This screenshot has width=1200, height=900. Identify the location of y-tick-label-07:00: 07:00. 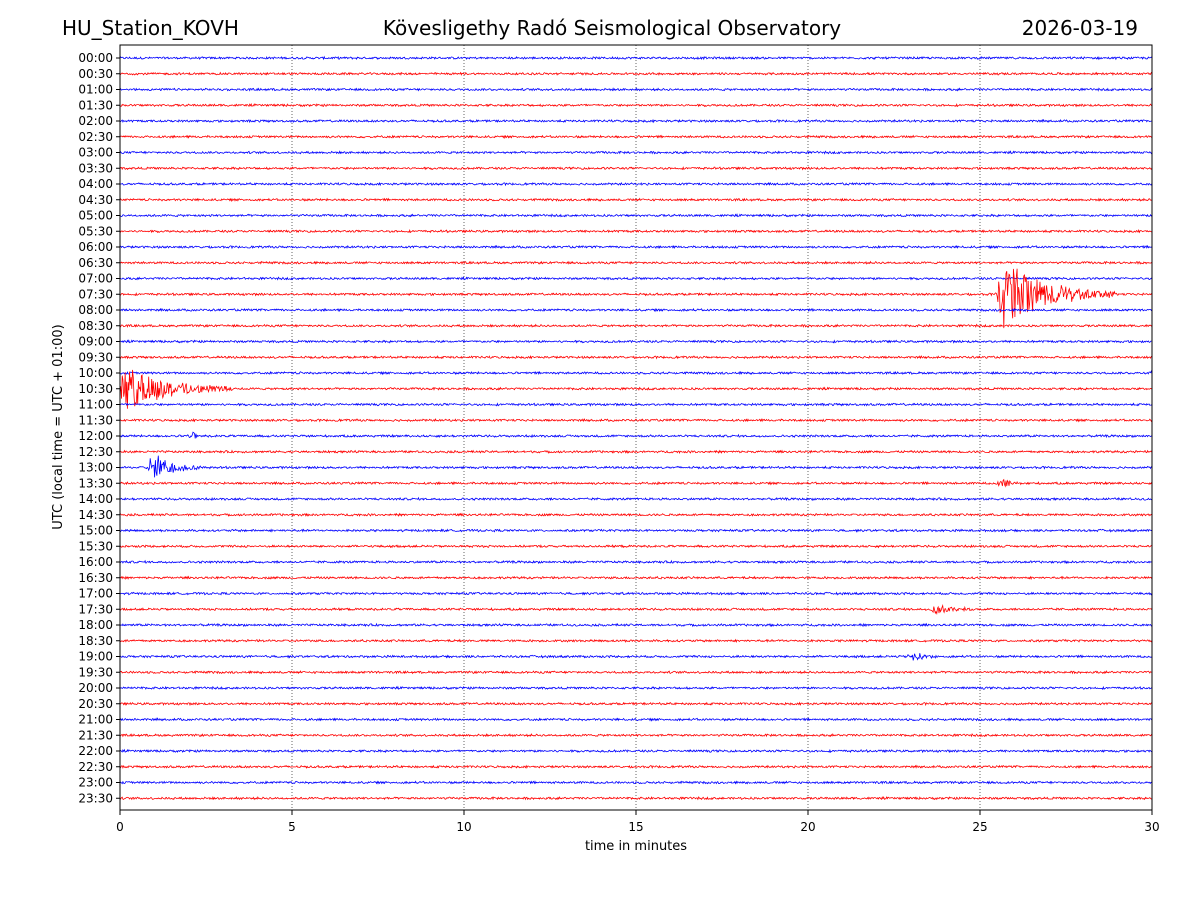
(95, 279).